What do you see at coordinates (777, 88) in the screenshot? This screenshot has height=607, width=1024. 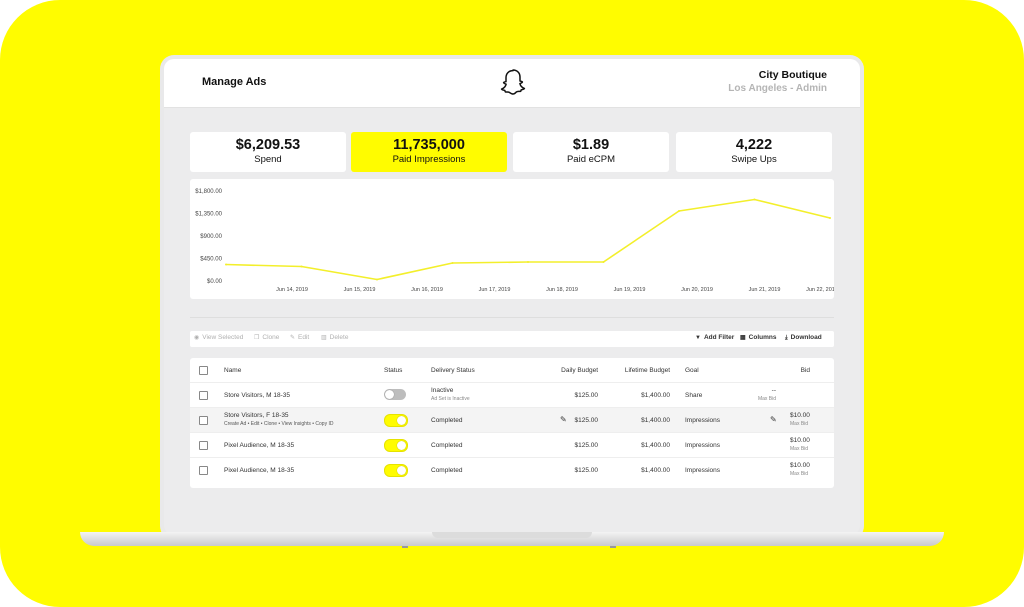 I see `account-role: Los Angeles - Admin` at bounding box center [777, 88].